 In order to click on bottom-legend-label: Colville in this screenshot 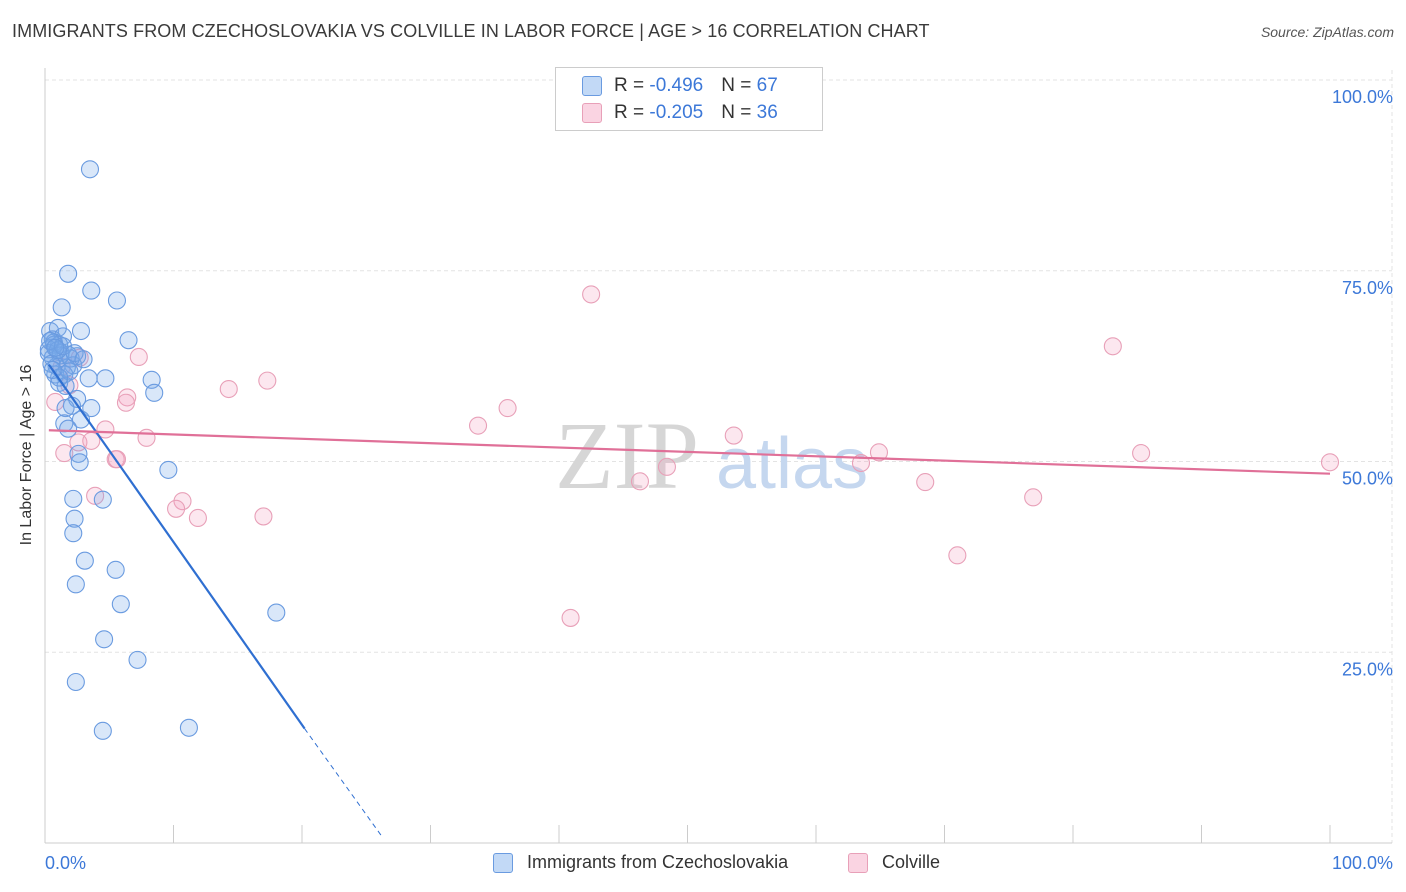, I will do `click(911, 862)`.